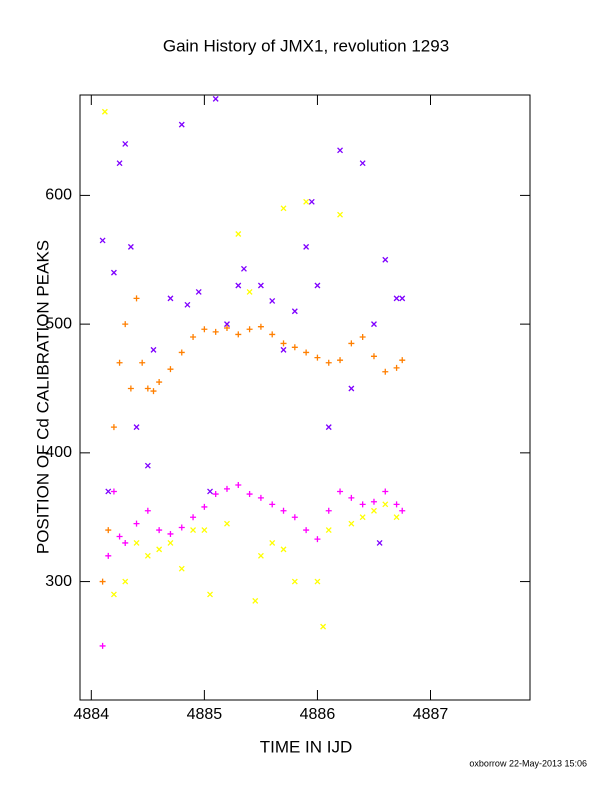  What do you see at coordinates (42, 397) in the screenshot?
I see `y-axis-label: POSITION OF Cd CALIBRATION PEAKS` at bounding box center [42, 397].